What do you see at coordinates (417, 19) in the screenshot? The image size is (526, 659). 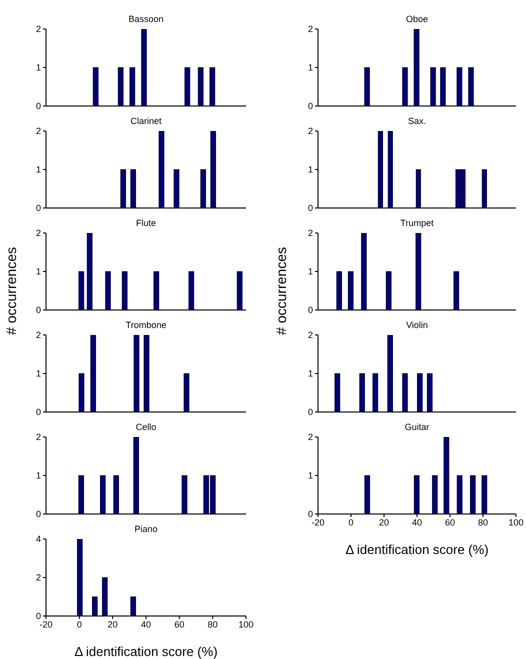 I see `chart-title: Oboe` at bounding box center [417, 19].